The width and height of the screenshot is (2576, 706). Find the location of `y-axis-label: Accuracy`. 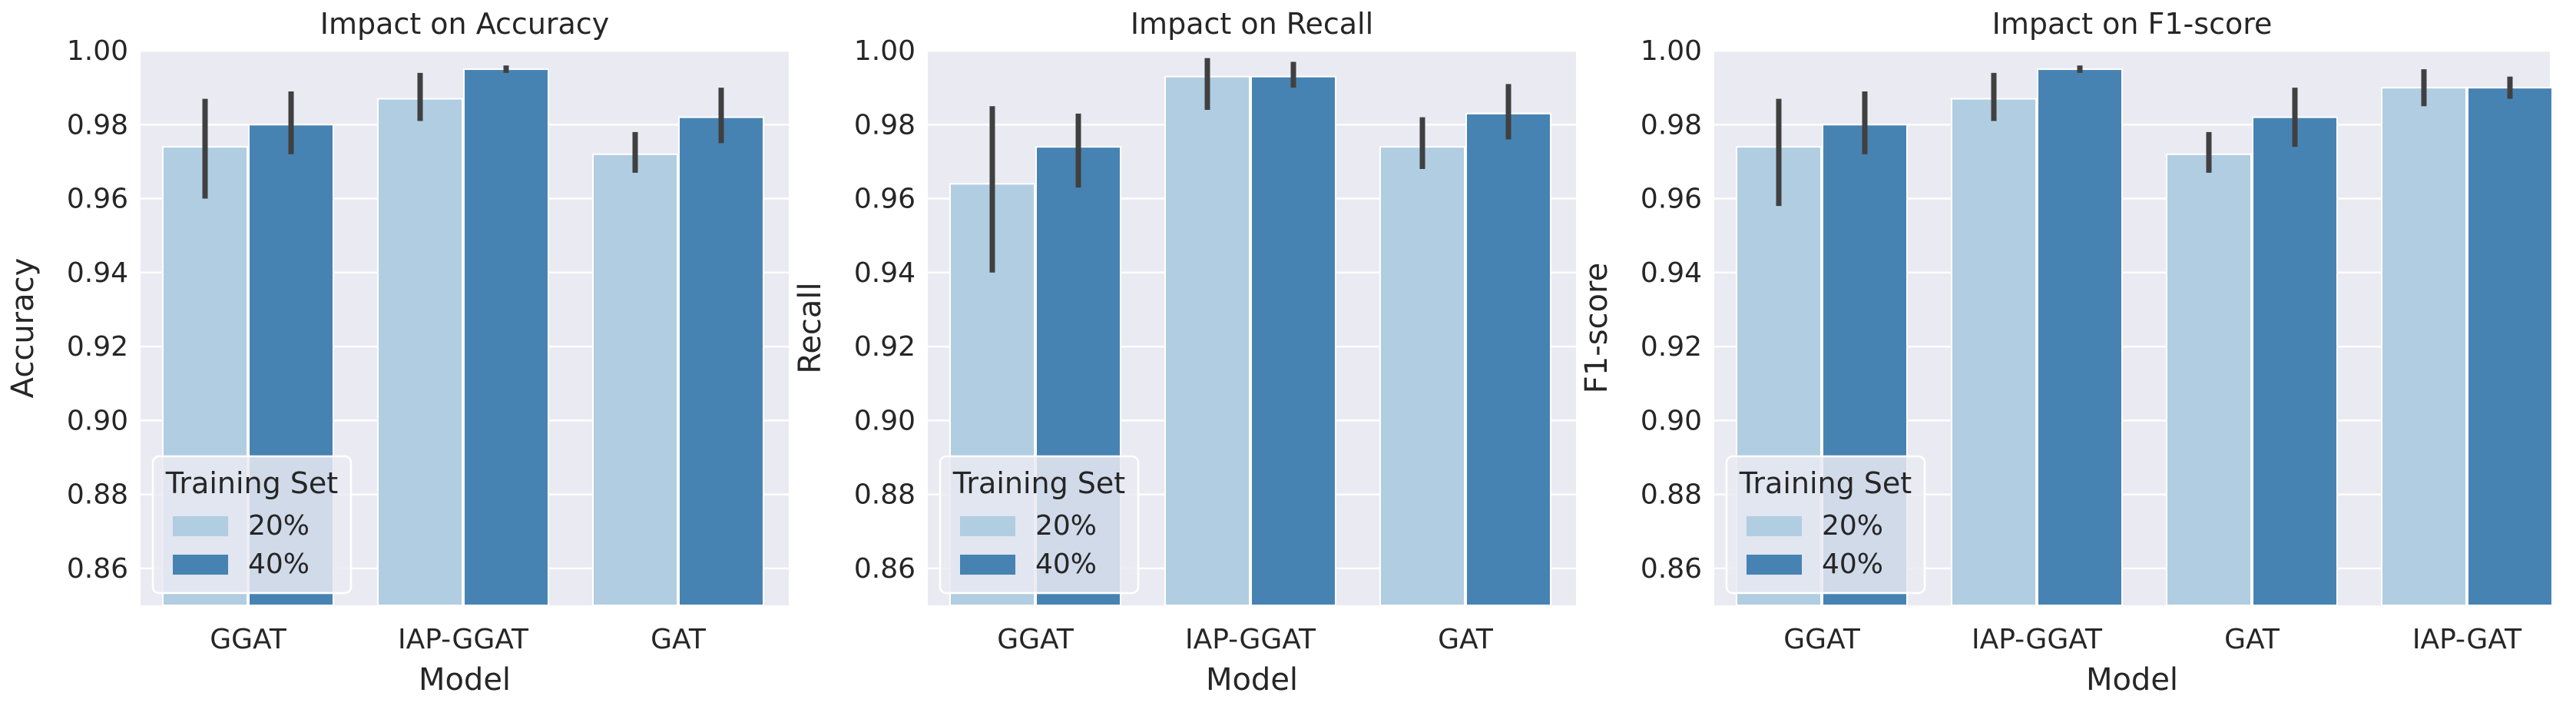

y-axis-label: Accuracy is located at coordinates (23, 328).